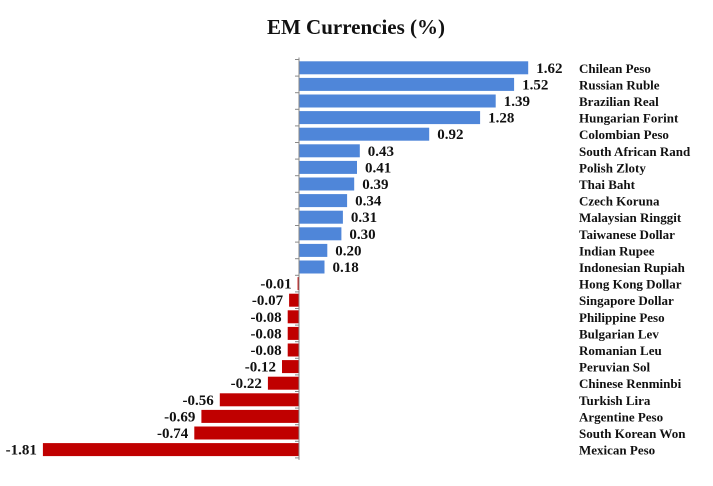 The image size is (713, 486). What do you see at coordinates (346, 268) in the screenshot?
I see `value-label-12: 0.18` at bounding box center [346, 268].